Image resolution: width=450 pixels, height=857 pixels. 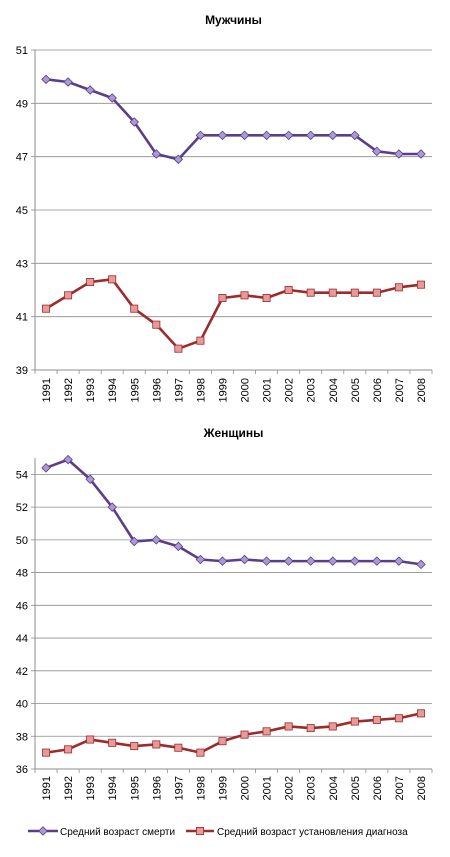 I want to click on x-tick-label: 1991, so click(x=47, y=390).